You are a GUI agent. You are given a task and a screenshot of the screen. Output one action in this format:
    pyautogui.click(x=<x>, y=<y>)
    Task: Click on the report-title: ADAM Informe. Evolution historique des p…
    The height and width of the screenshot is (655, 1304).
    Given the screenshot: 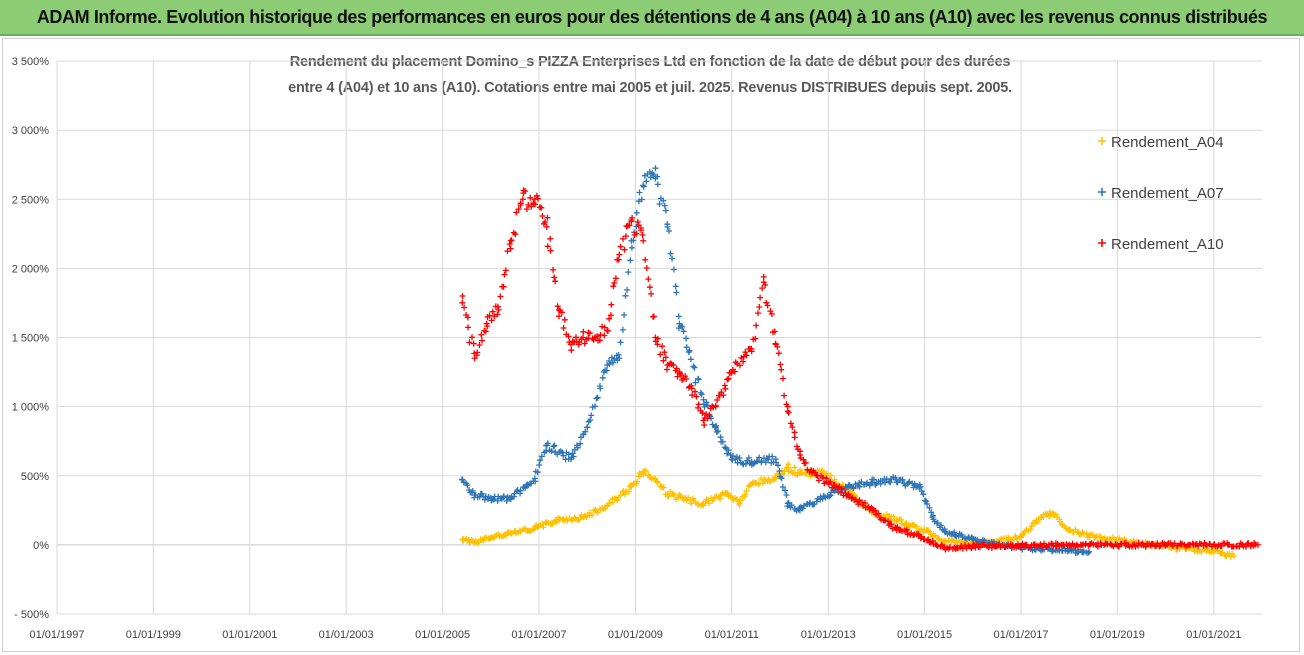 What is the action you would take?
    pyautogui.click(x=652, y=16)
    